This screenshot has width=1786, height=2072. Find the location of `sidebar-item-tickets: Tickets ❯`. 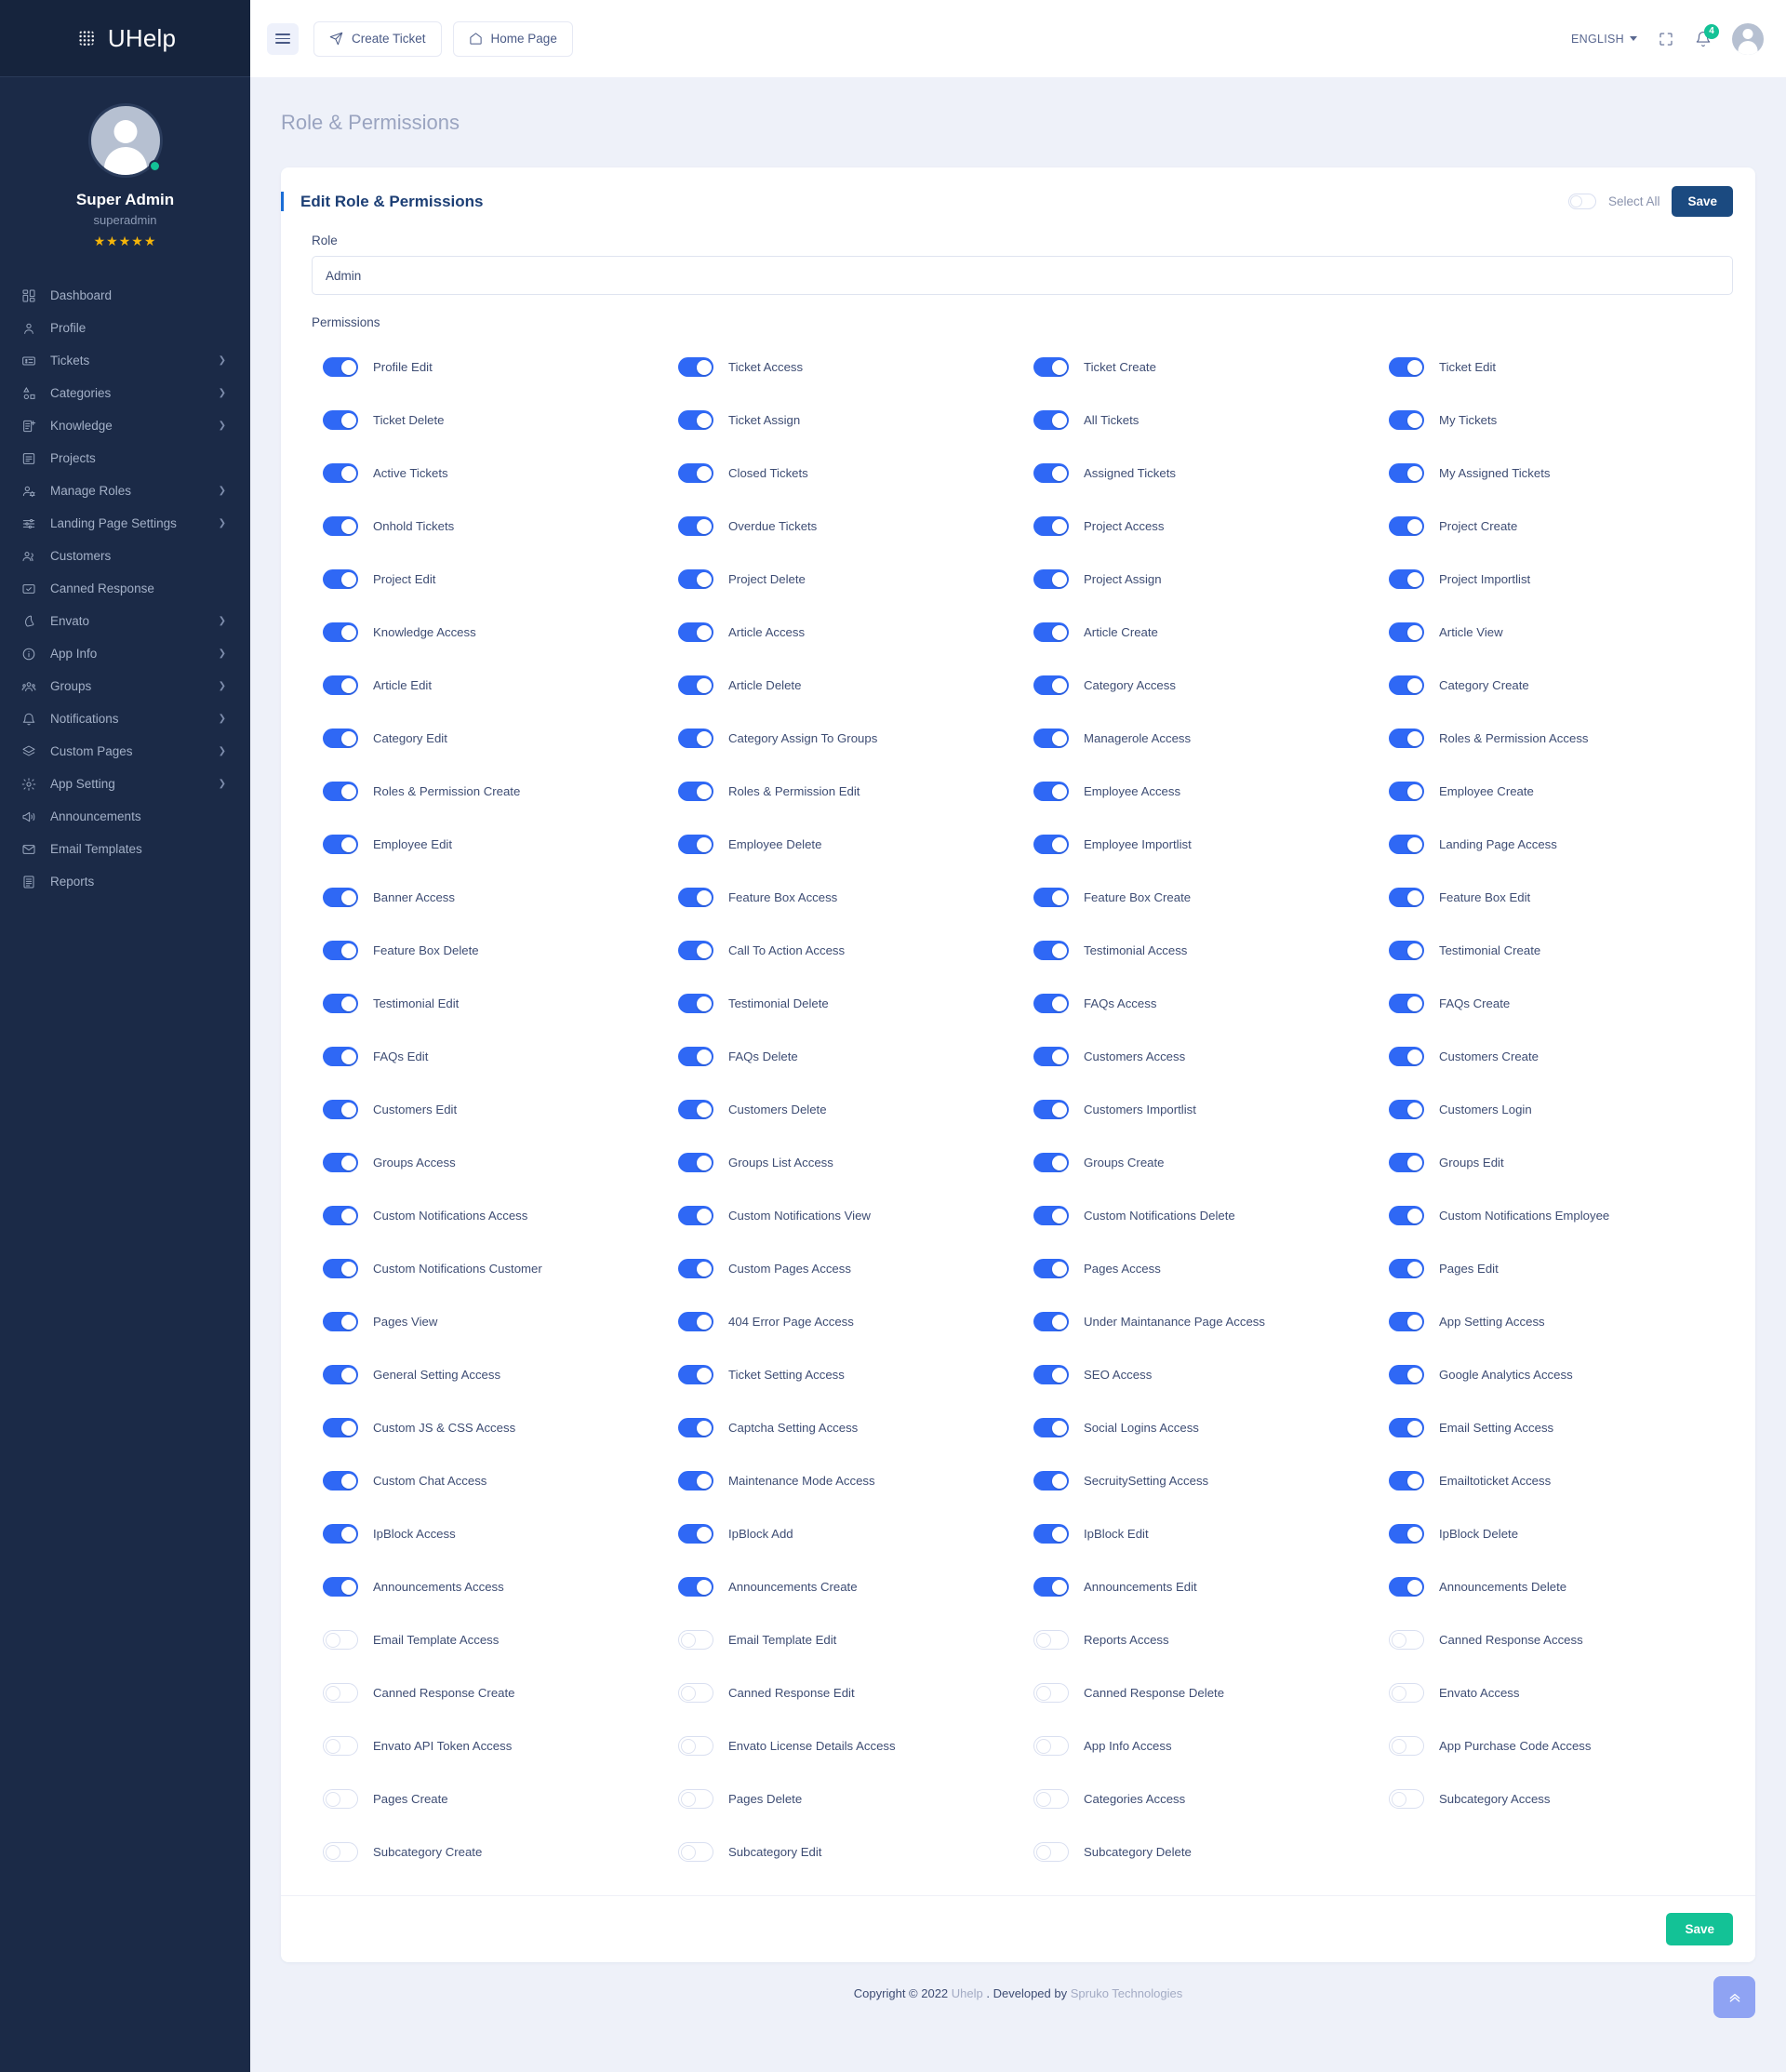

sidebar-item-tickets: Tickets ❯ is located at coordinates (125, 360).